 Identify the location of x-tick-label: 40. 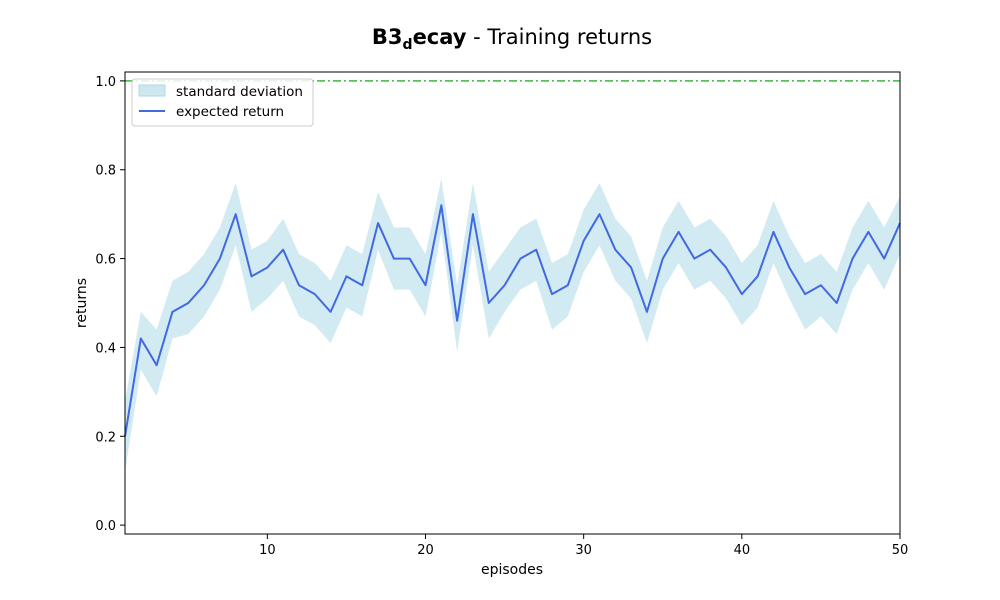
(742, 550).